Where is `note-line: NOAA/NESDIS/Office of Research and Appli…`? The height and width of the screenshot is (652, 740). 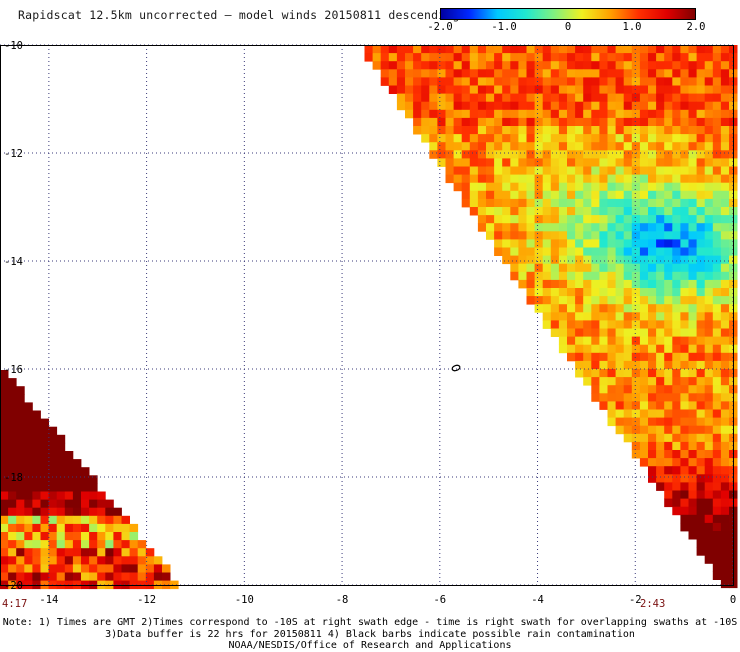
note-line: NOAA/NESDIS/Office of Research and Appli… is located at coordinates (370, 645).